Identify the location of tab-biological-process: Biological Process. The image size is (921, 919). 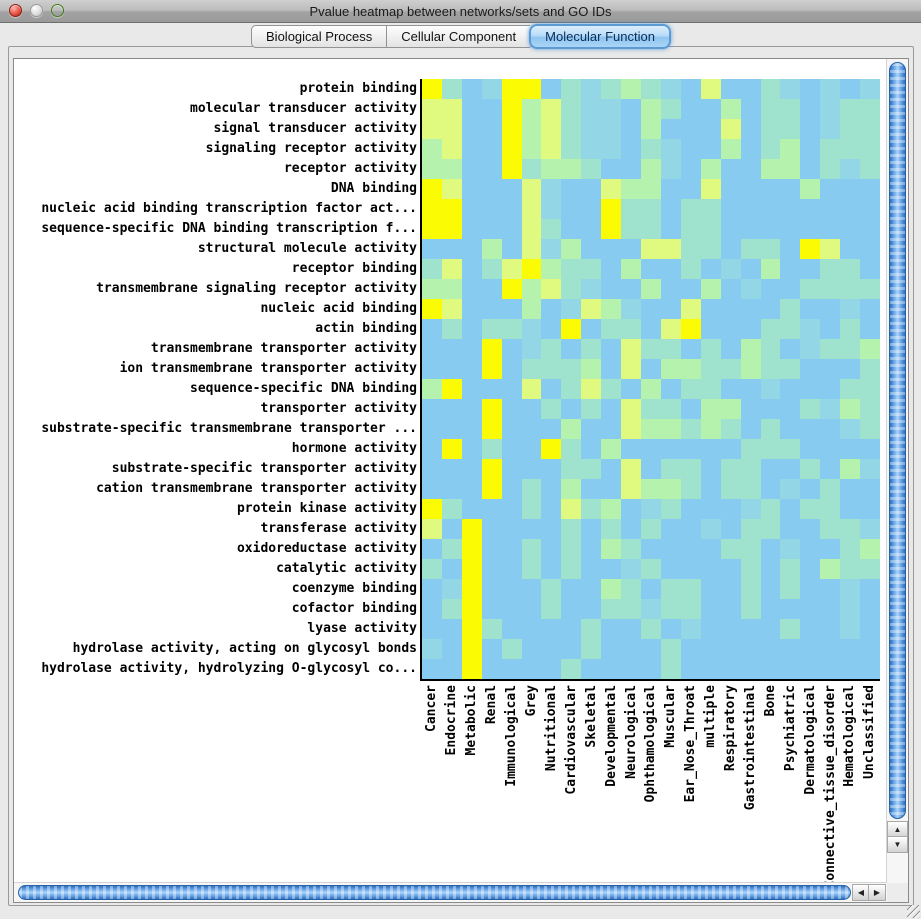
(319, 36).